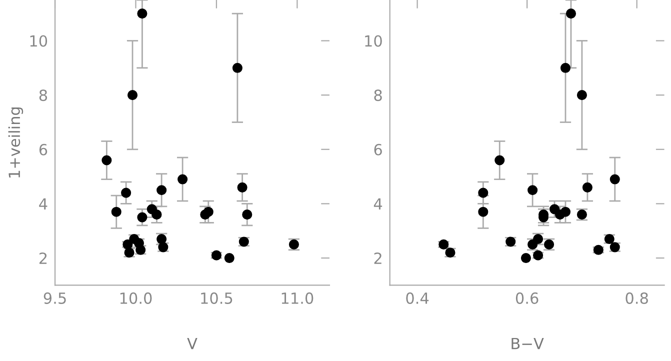 The image size is (671, 361). I want to click on x-tick-label: 10.0, so click(136, 298).